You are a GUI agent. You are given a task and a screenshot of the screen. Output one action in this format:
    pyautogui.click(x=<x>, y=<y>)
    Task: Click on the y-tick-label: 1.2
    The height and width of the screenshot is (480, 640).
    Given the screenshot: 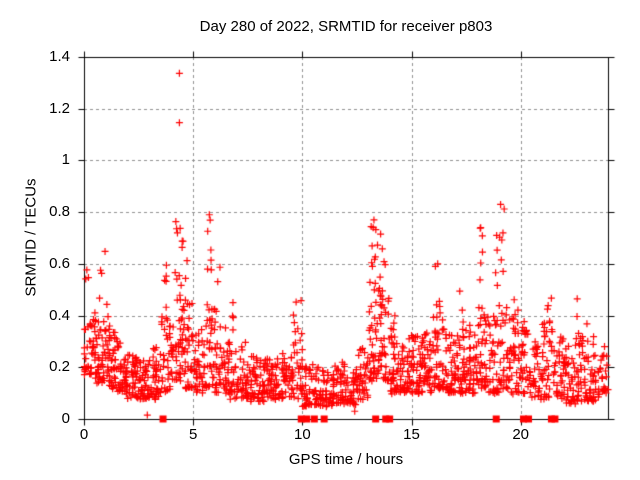 What is the action you would take?
    pyautogui.click(x=59, y=108)
    